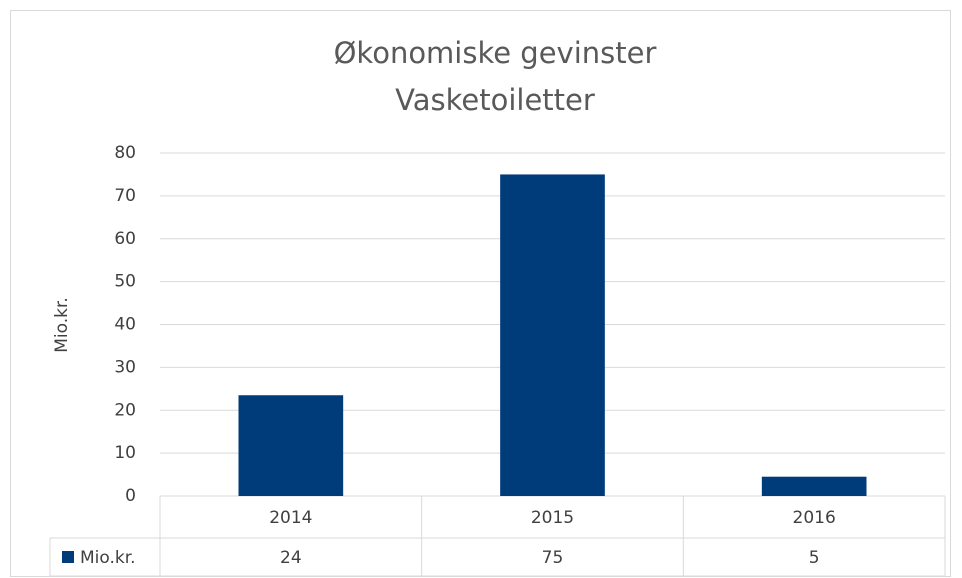  I want to click on legend-swatch, so click(68, 557).